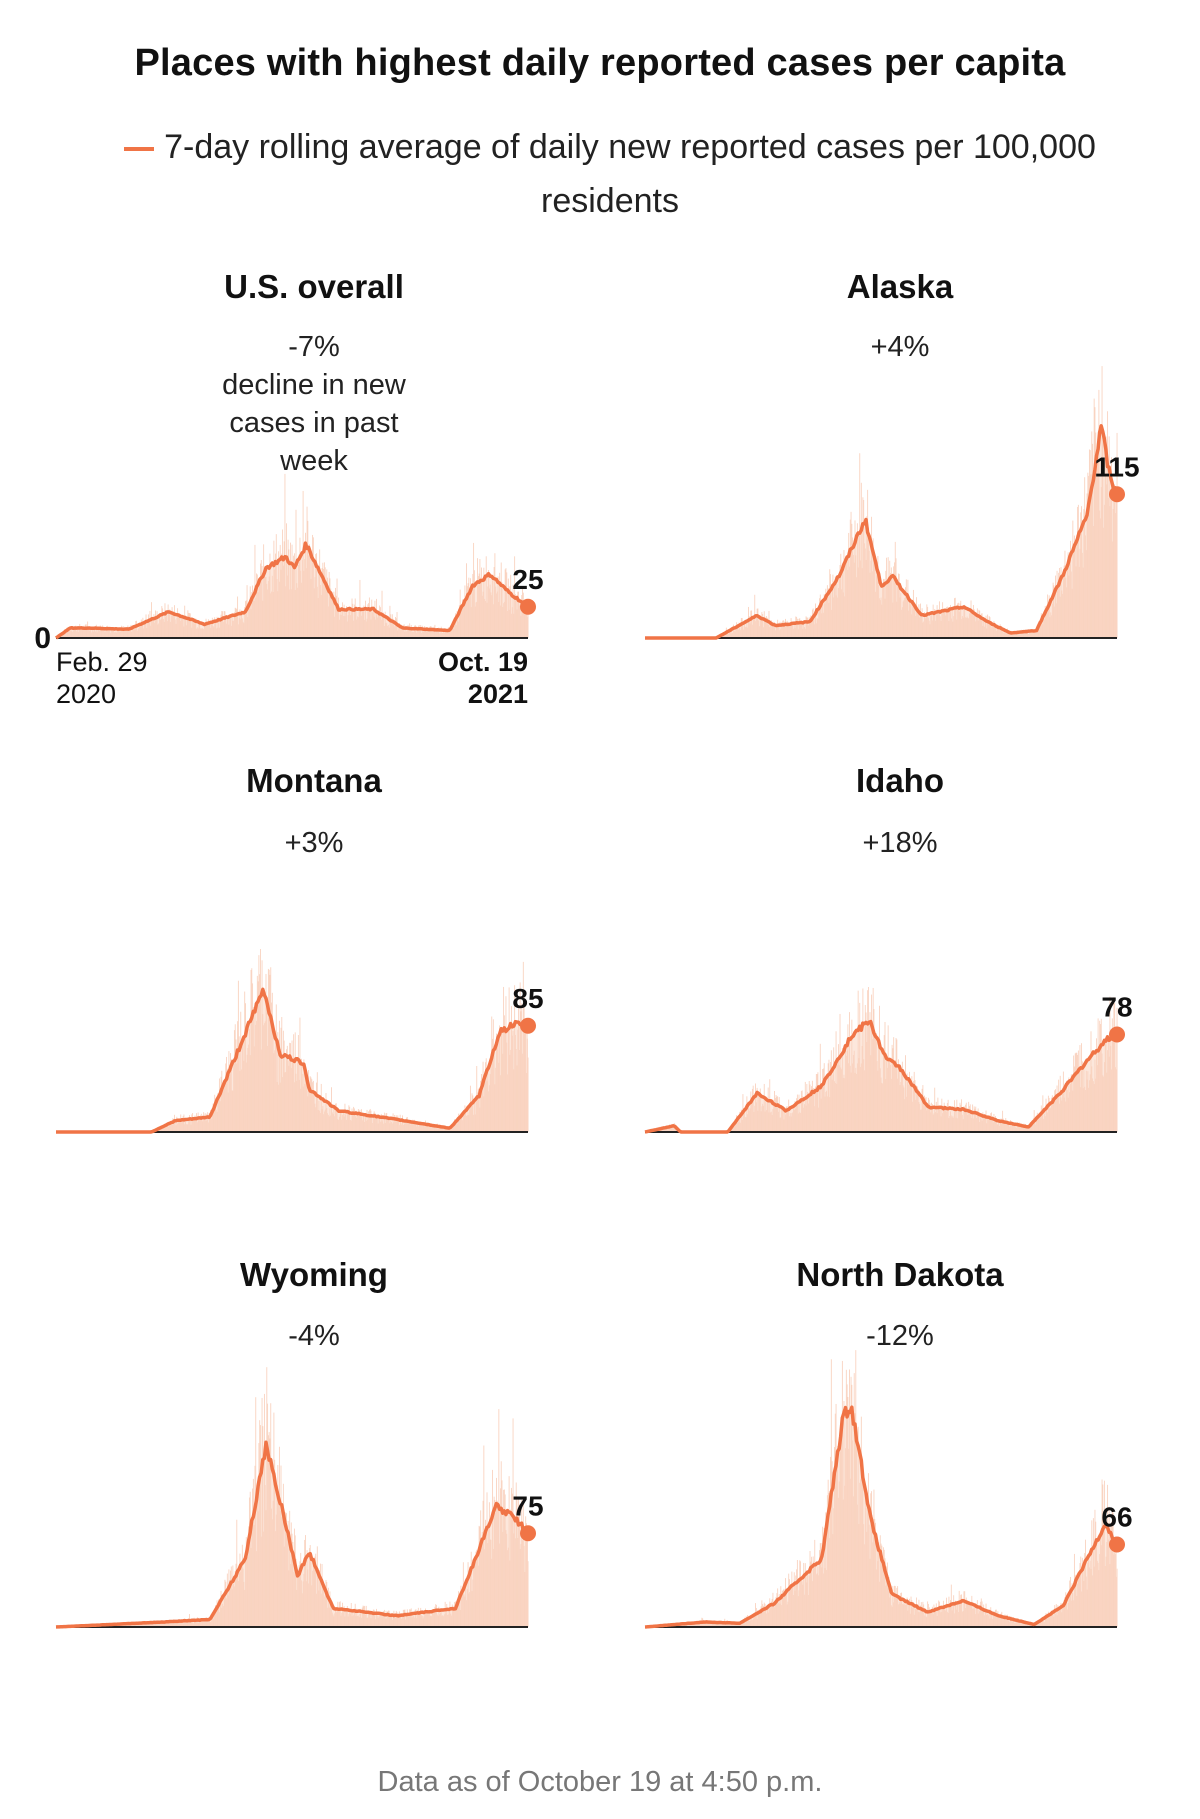  I want to click on panel-change-idaho: +18%, so click(900, 843).